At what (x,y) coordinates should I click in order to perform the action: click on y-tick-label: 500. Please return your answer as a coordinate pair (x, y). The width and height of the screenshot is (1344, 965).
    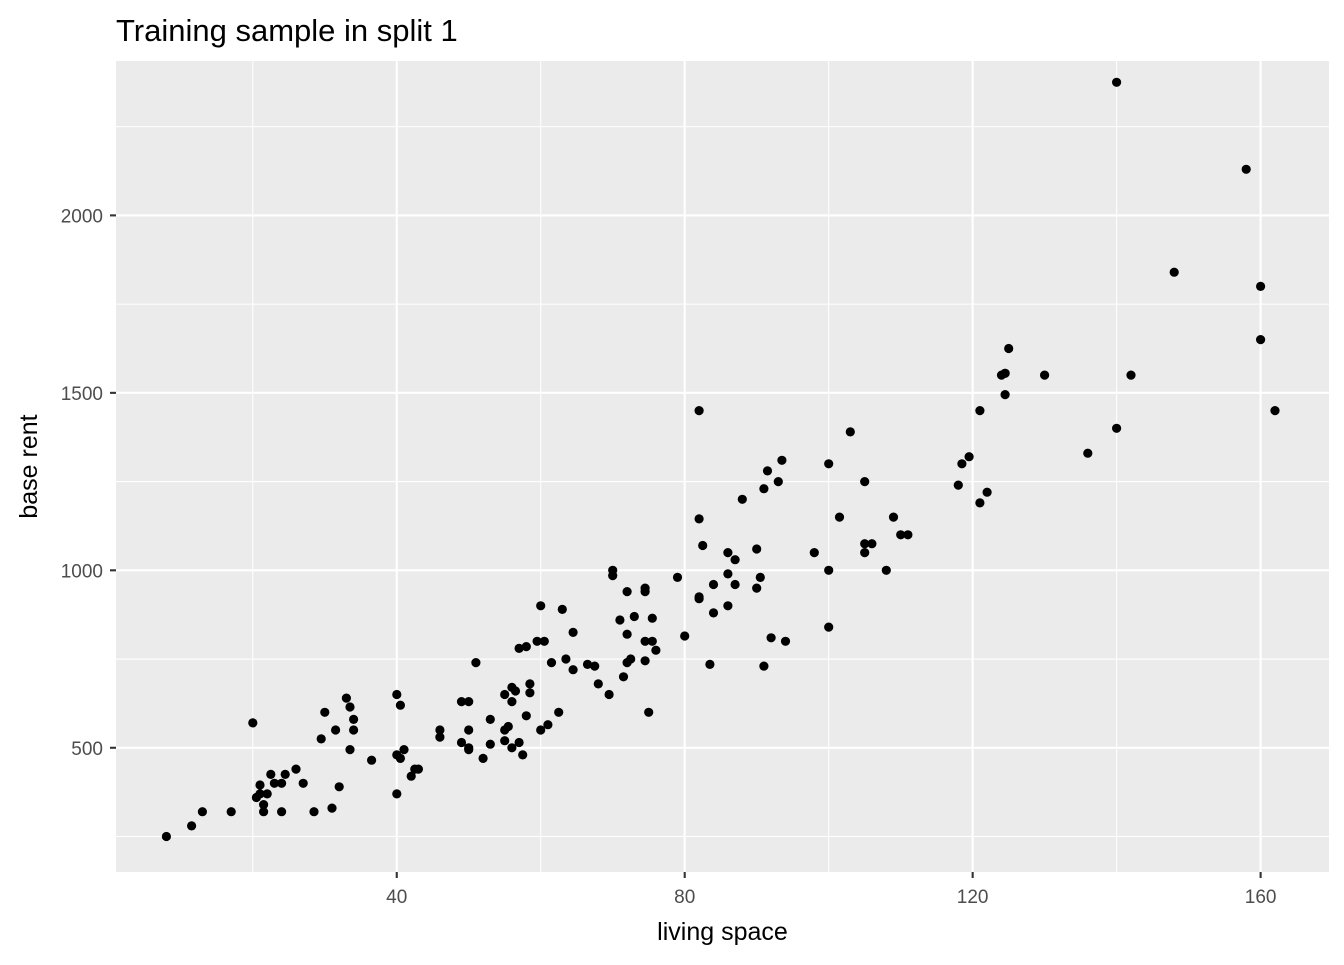
    Looking at the image, I should click on (87, 749).